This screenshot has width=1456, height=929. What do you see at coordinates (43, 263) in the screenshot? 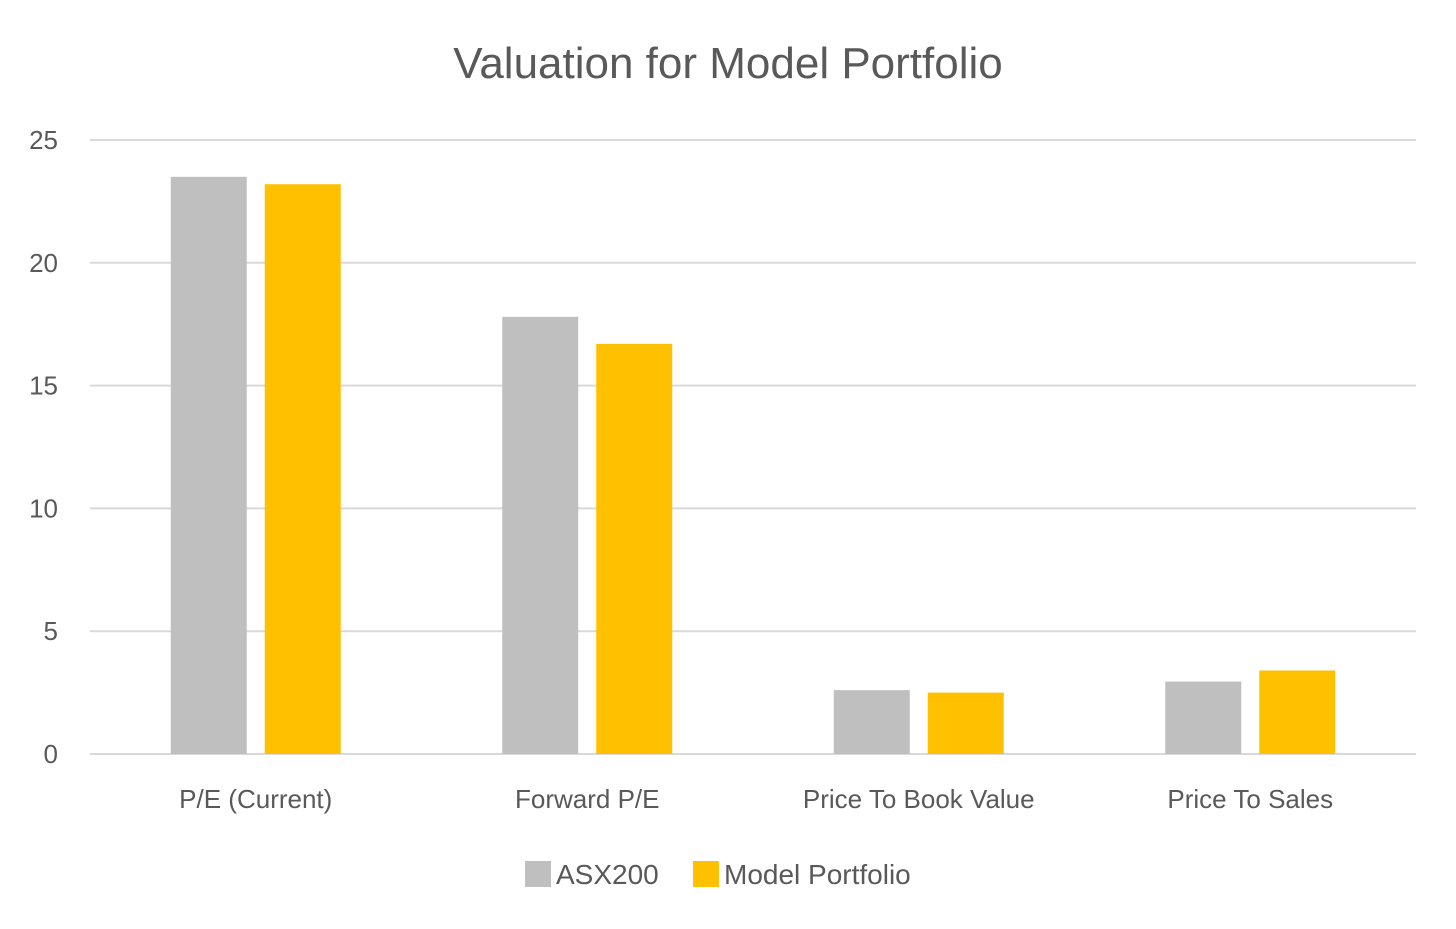
I see `y-tick-label: 20` at bounding box center [43, 263].